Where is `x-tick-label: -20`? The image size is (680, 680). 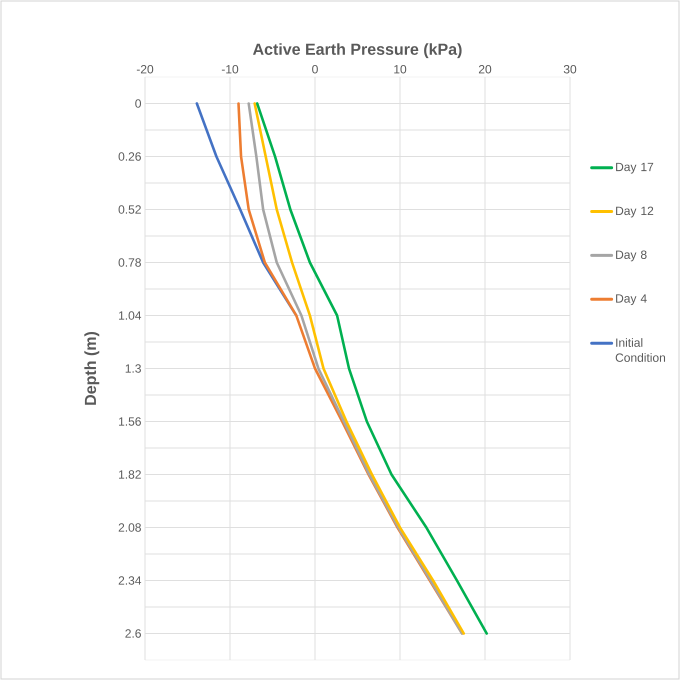
x-tick-label: -20 is located at coordinates (145, 69).